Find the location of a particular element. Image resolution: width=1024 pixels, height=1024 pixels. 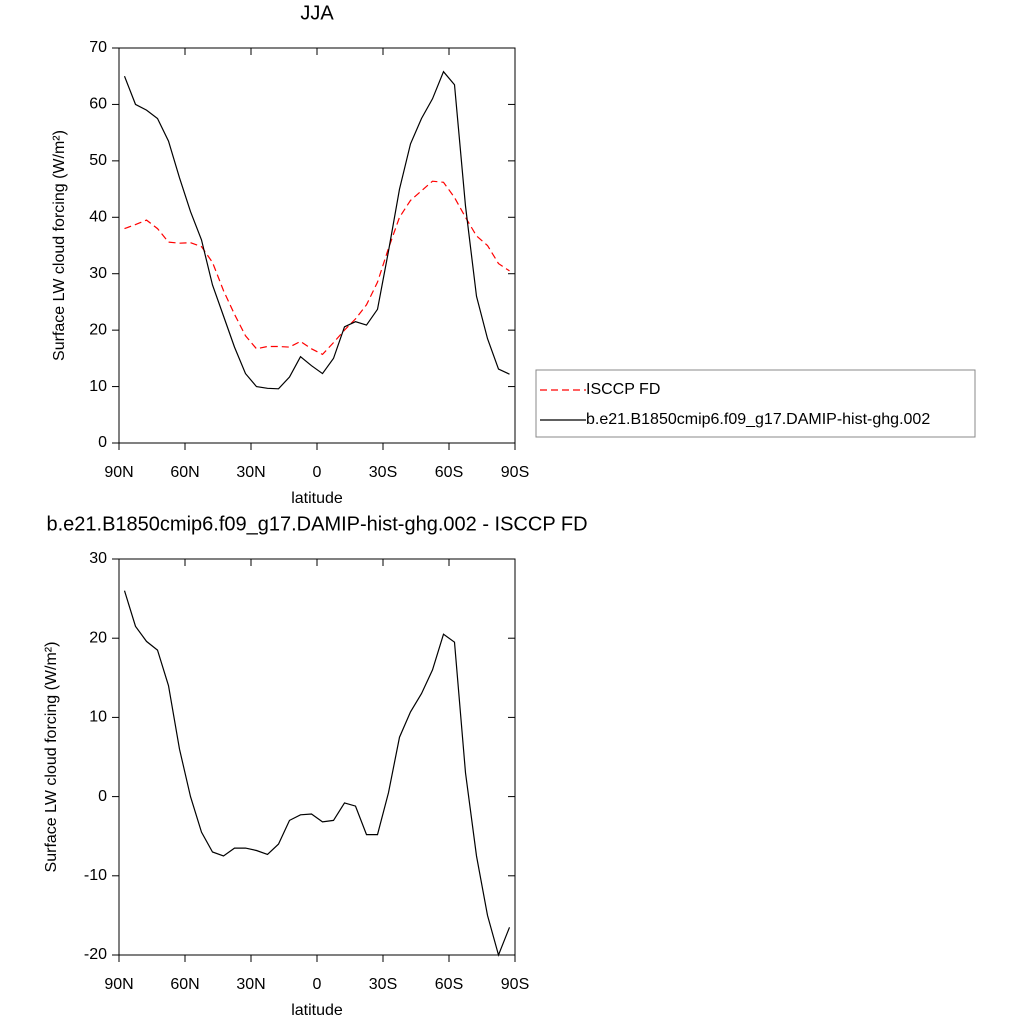

legend-box is located at coordinates (755, 403).